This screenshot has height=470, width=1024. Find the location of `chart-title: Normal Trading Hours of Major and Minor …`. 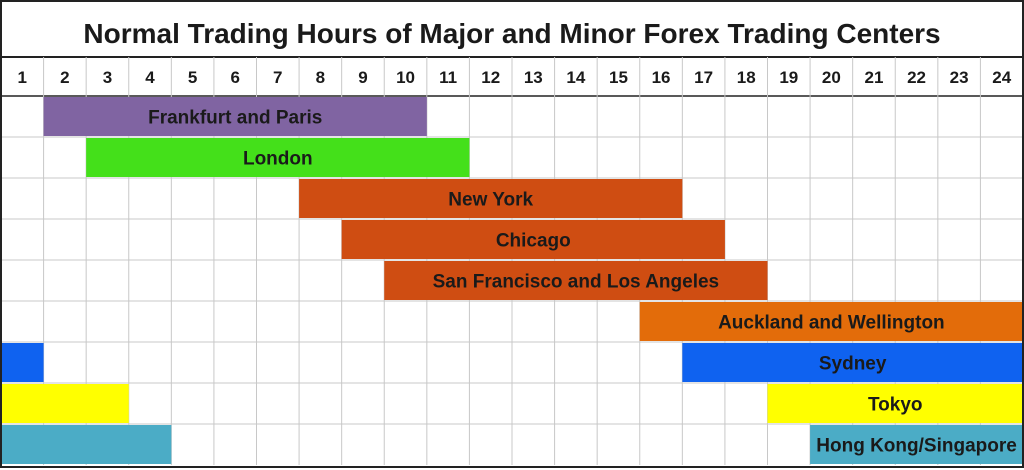

chart-title: Normal Trading Hours of Major and Minor … is located at coordinates (511, 33).